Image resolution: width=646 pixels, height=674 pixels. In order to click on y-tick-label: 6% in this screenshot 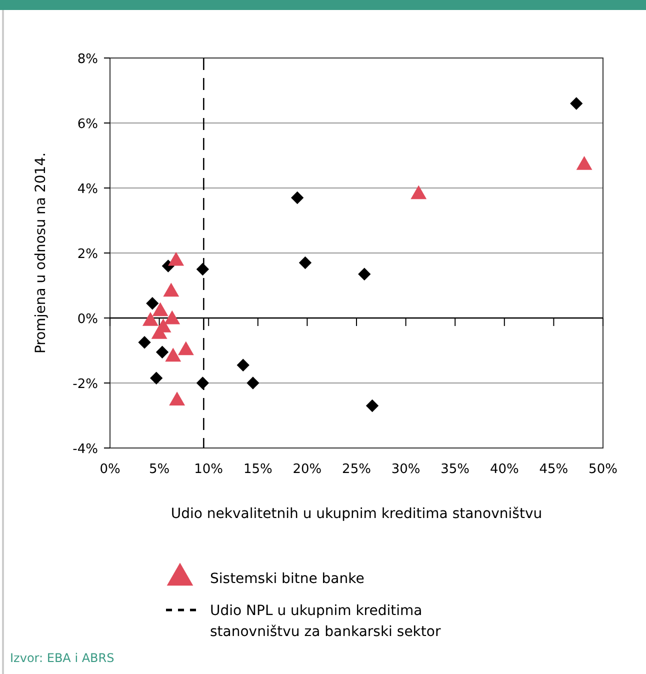, I will do `click(87, 124)`.